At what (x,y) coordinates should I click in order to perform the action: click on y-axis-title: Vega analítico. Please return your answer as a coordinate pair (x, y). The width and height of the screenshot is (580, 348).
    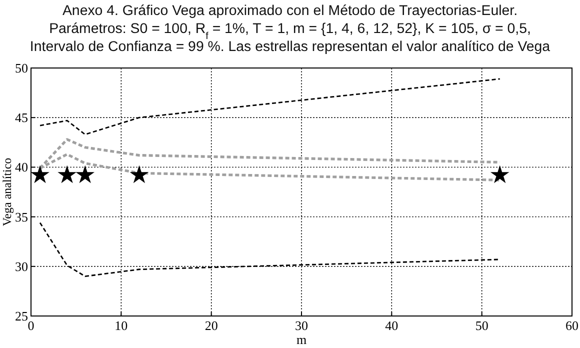
    Looking at the image, I should click on (7, 192).